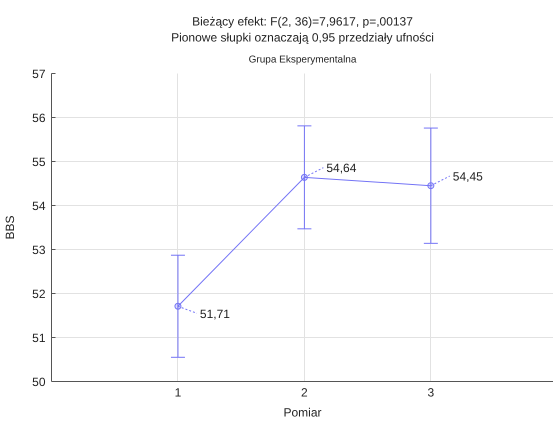 Image resolution: width=553 pixels, height=422 pixels. I want to click on y-tick-label: 56, so click(39, 118).